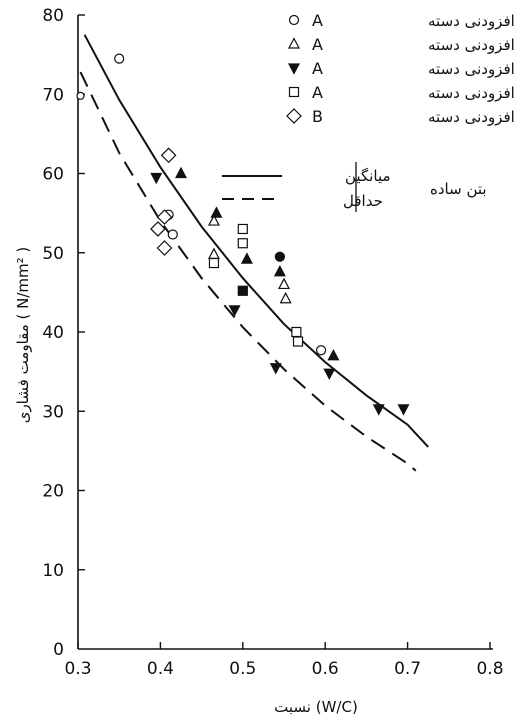  What do you see at coordinates (53, 175) in the screenshot?
I see `y-tick-label: 60` at bounding box center [53, 175].